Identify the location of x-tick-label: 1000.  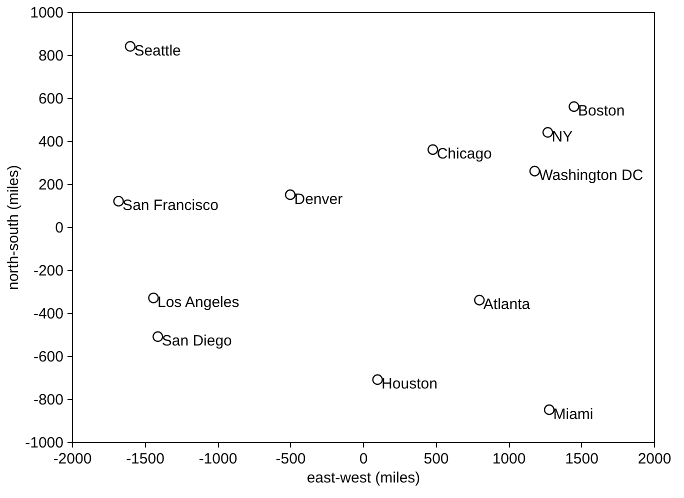
(509, 459).